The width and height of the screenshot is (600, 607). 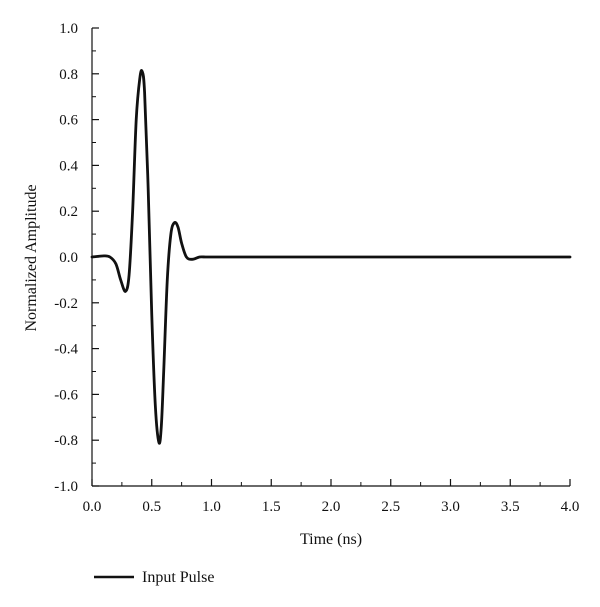 I want to click on y-tick-label: -0.6, so click(x=66, y=395).